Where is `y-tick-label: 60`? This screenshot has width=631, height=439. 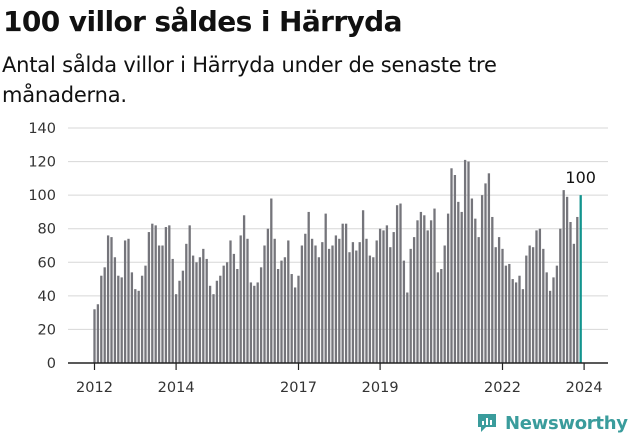 y-tick-label: 60 is located at coordinates (47, 263).